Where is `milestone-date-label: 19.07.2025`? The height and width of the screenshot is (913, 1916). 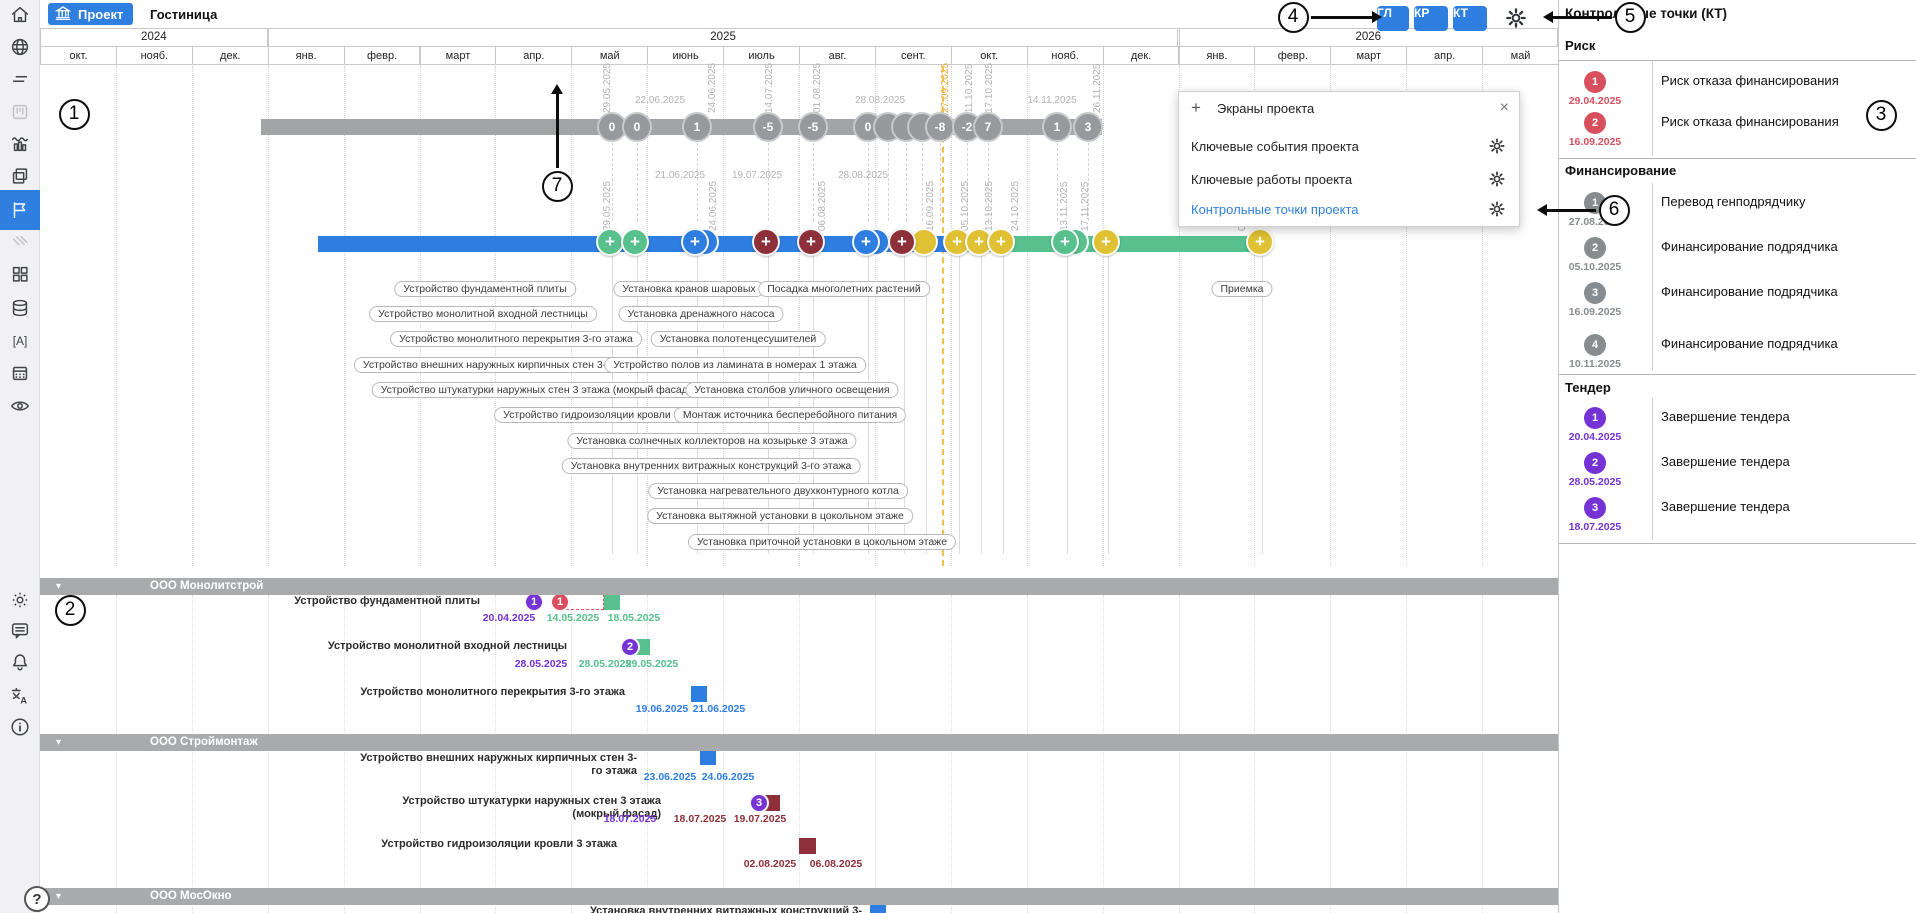 milestone-date-label: 19.07.2025 is located at coordinates (757, 175).